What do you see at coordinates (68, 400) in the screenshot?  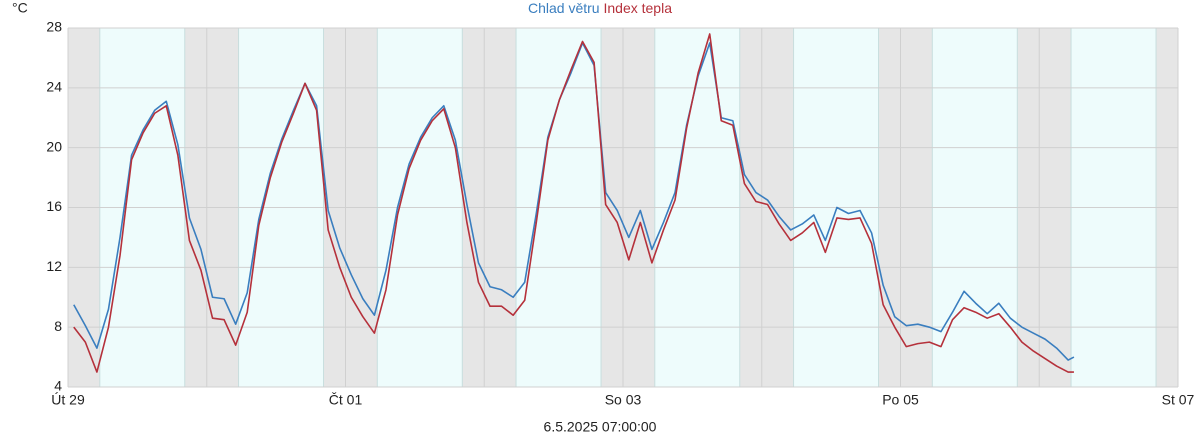 I see `x-tick-label: Út 29` at bounding box center [68, 400].